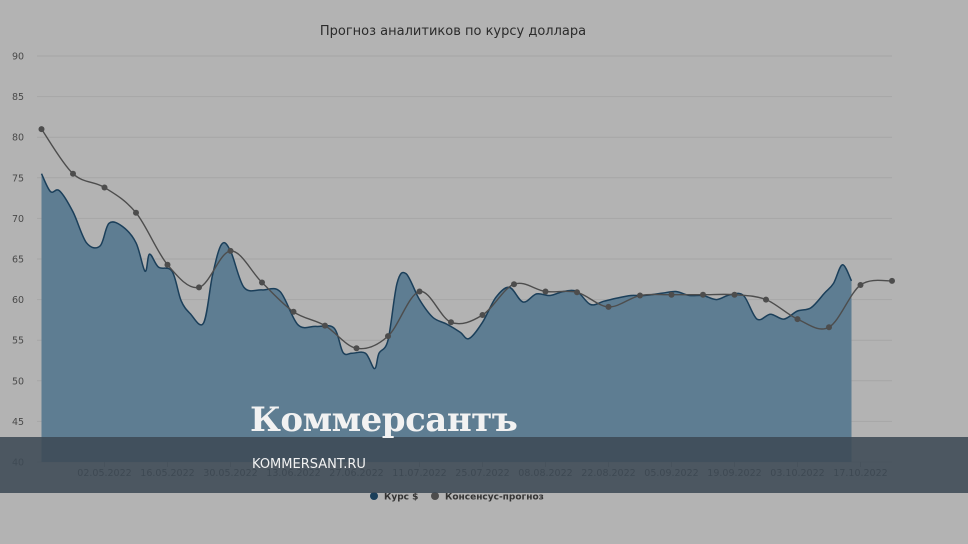 This screenshot has width=968, height=544. I want to click on y-tick-label: 75, so click(18, 178).